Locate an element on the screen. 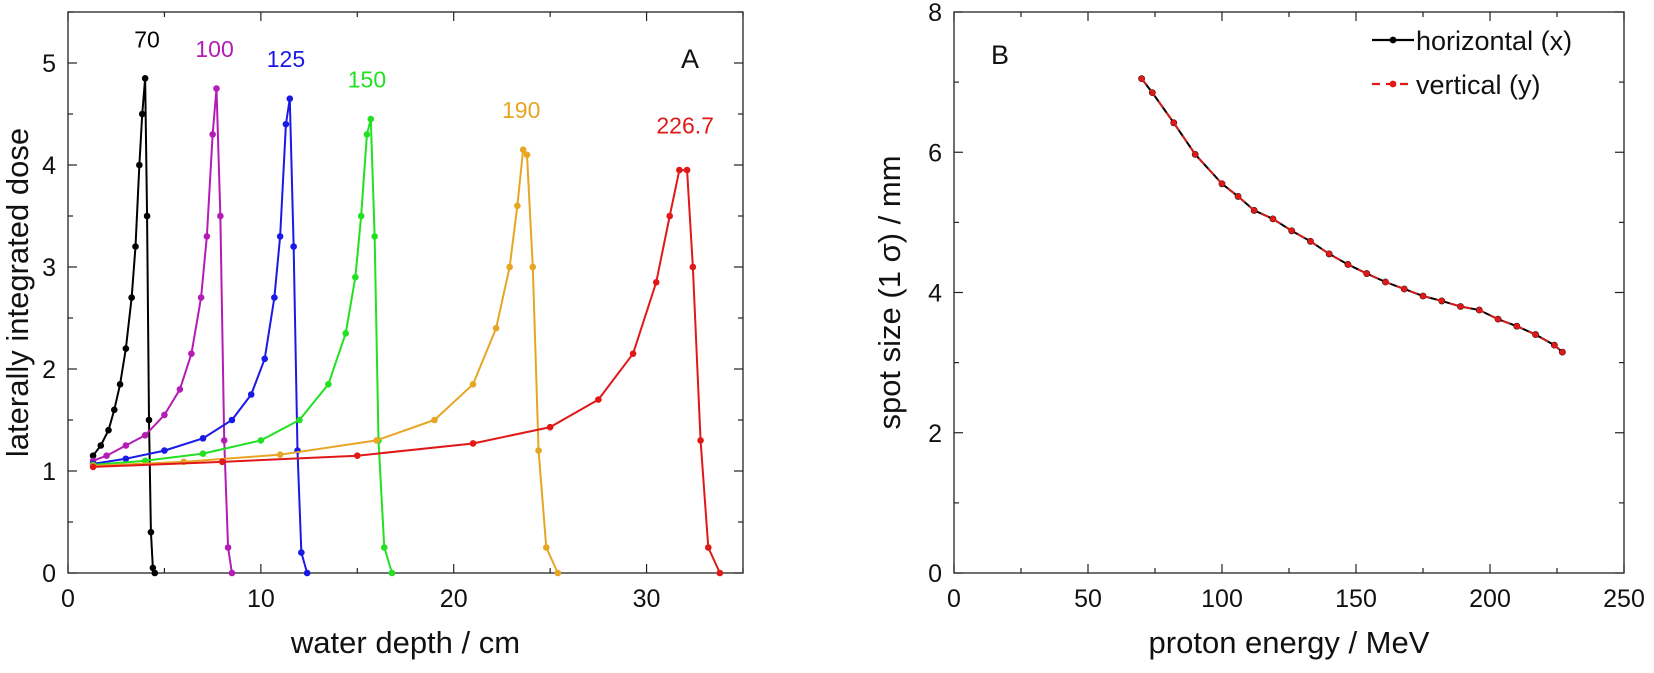  legend-label: vertical (y) is located at coordinates (1478, 85).